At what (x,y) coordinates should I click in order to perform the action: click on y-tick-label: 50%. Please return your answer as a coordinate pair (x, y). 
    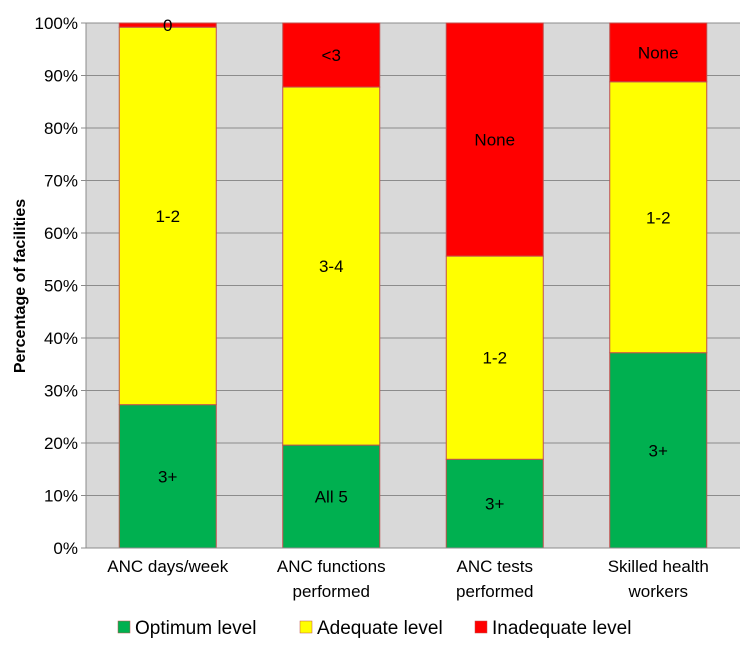
    Looking at the image, I should click on (61, 286).